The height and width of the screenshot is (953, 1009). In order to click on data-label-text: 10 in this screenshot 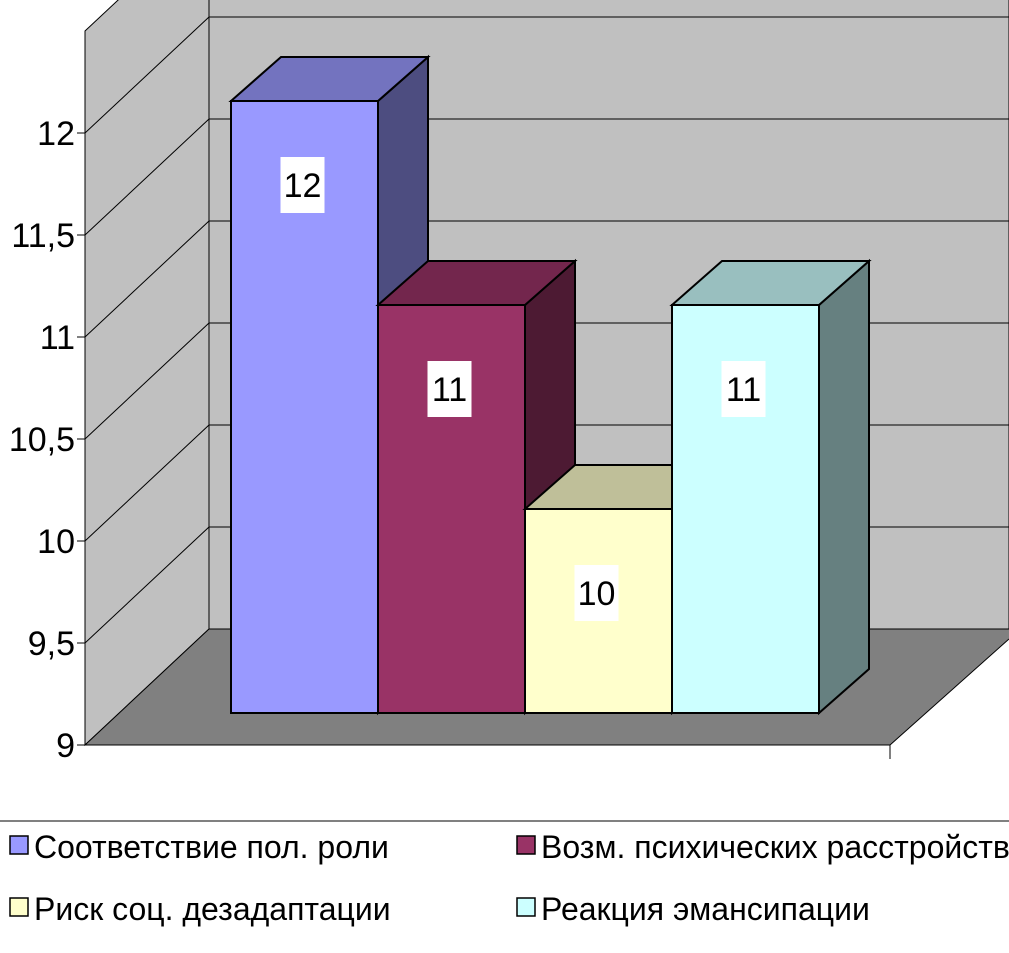, I will do `click(597, 594)`.